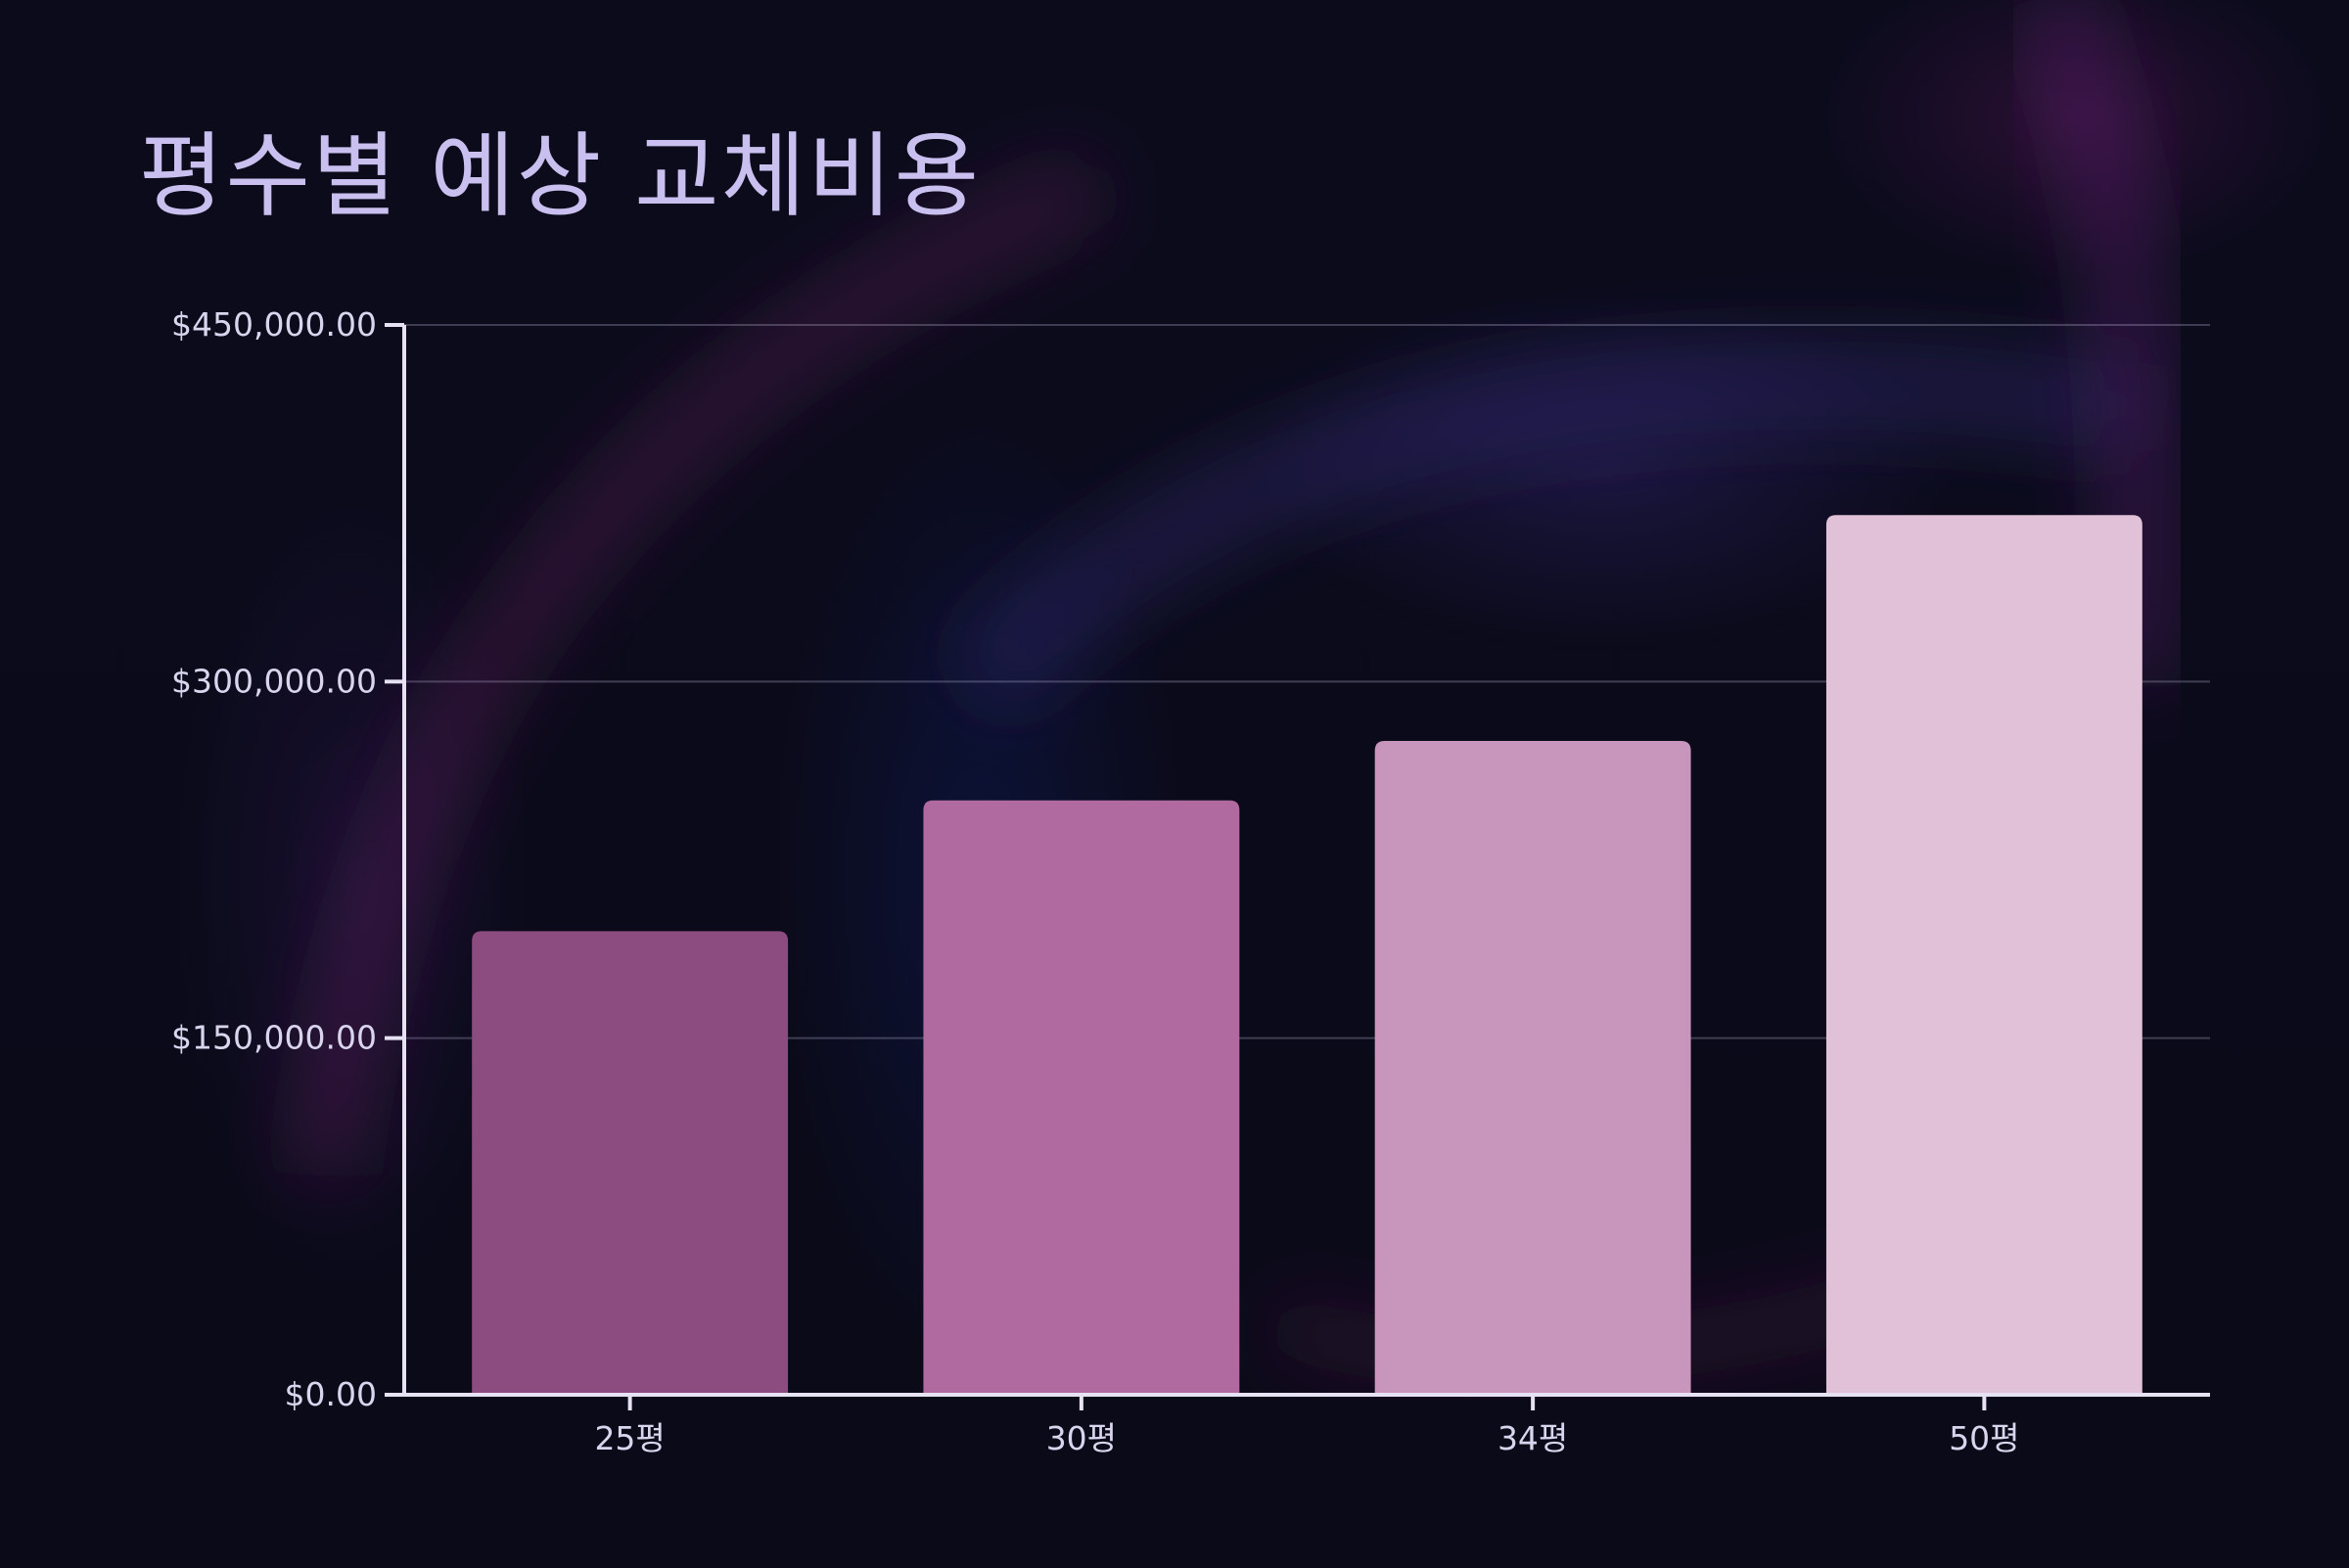 Image resolution: width=2349 pixels, height=1568 pixels. What do you see at coordinates (560, 176) in the screenshot?
I see `chart-title: 평수별 예상 교체비용` at bounding box center [560, 176].